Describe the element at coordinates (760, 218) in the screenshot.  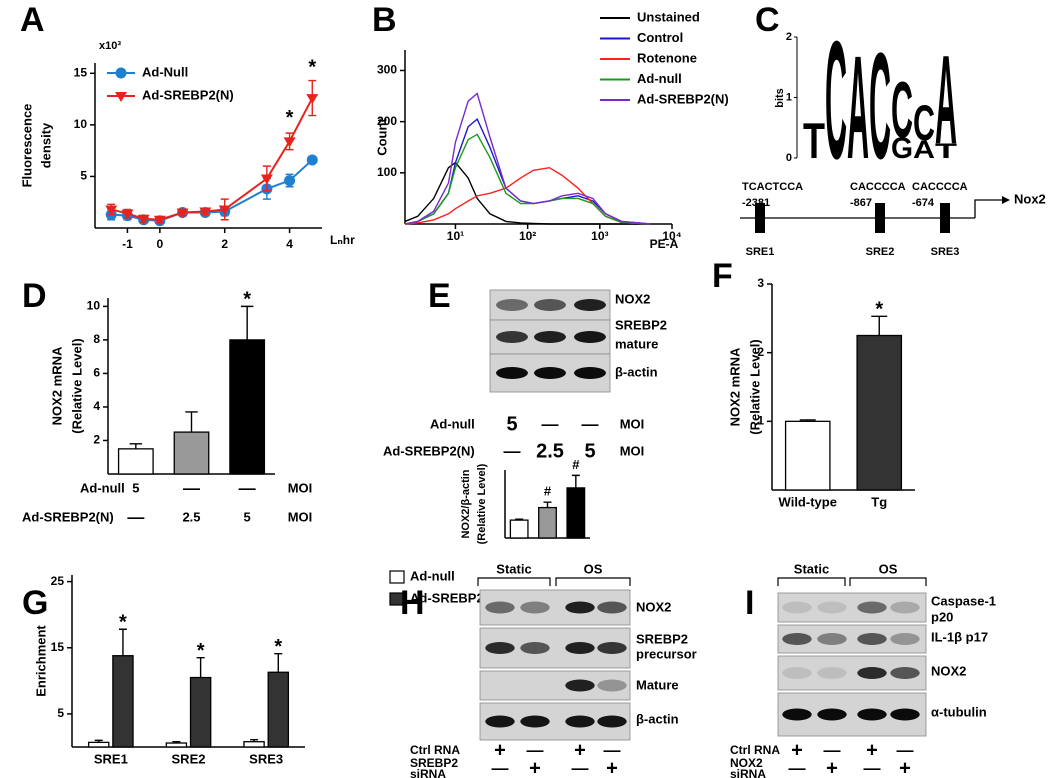
I see `sre-box` at that location.